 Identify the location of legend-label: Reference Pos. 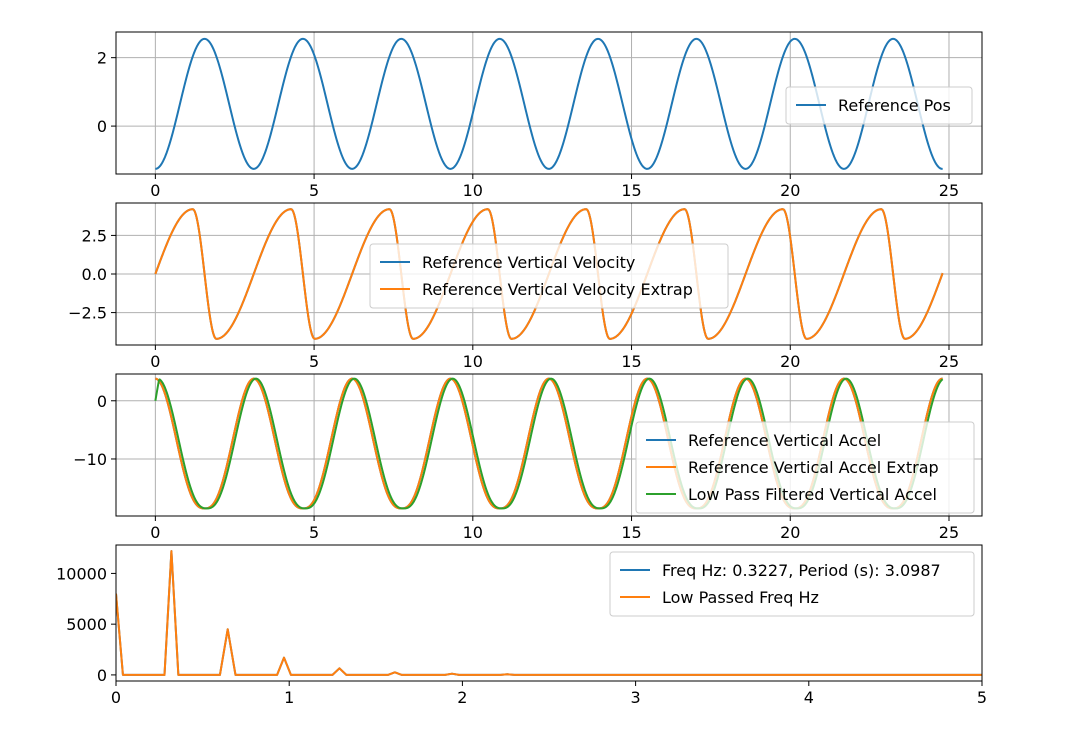
(894, 105).